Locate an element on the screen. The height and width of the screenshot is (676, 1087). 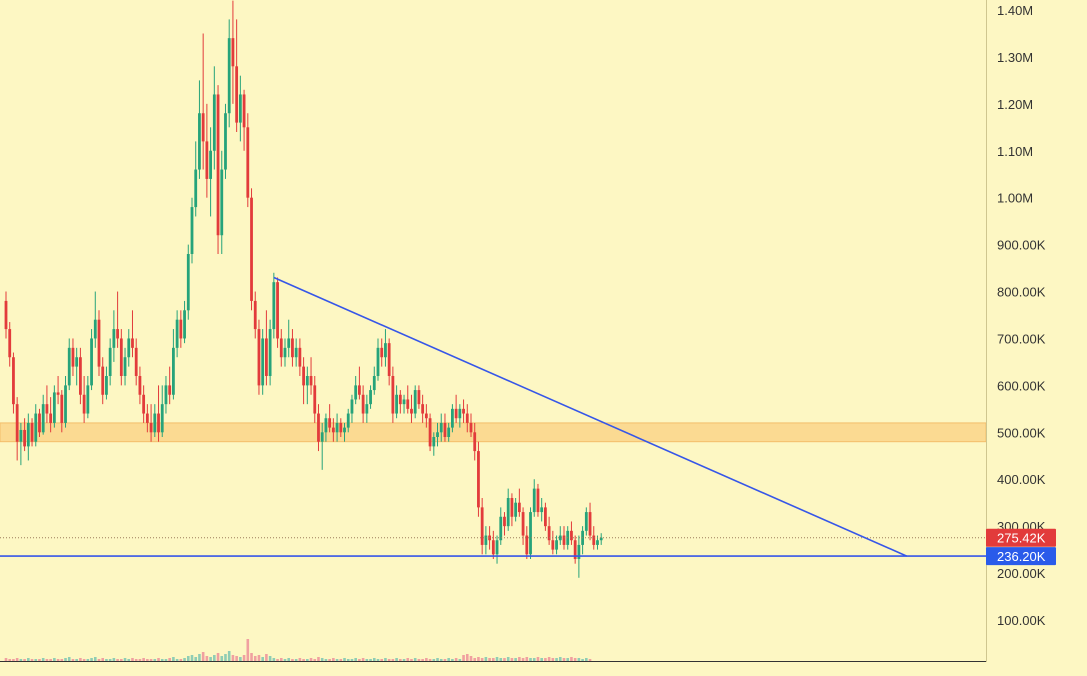
y-tick-label: 800.00K is located at coordinates (1021, 292).